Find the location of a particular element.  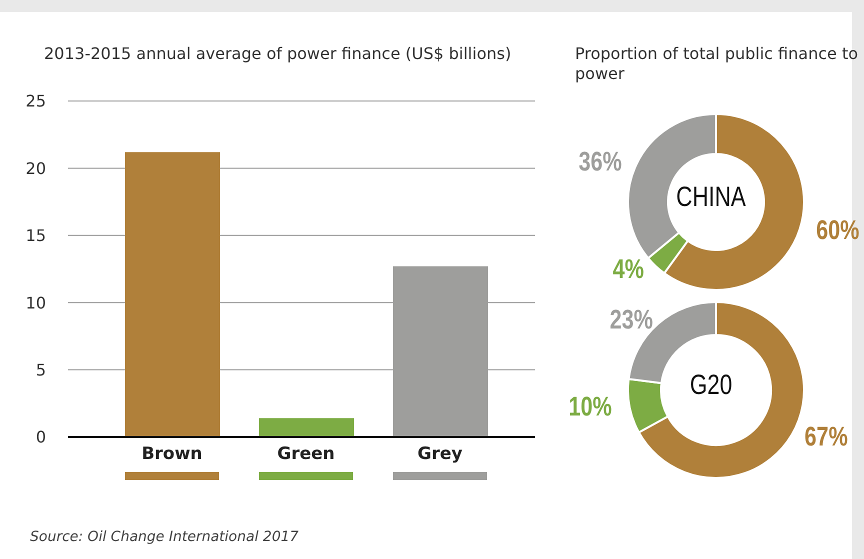

source-note: Source: Oil Change International 2017 is located at coordinates (164, 537).